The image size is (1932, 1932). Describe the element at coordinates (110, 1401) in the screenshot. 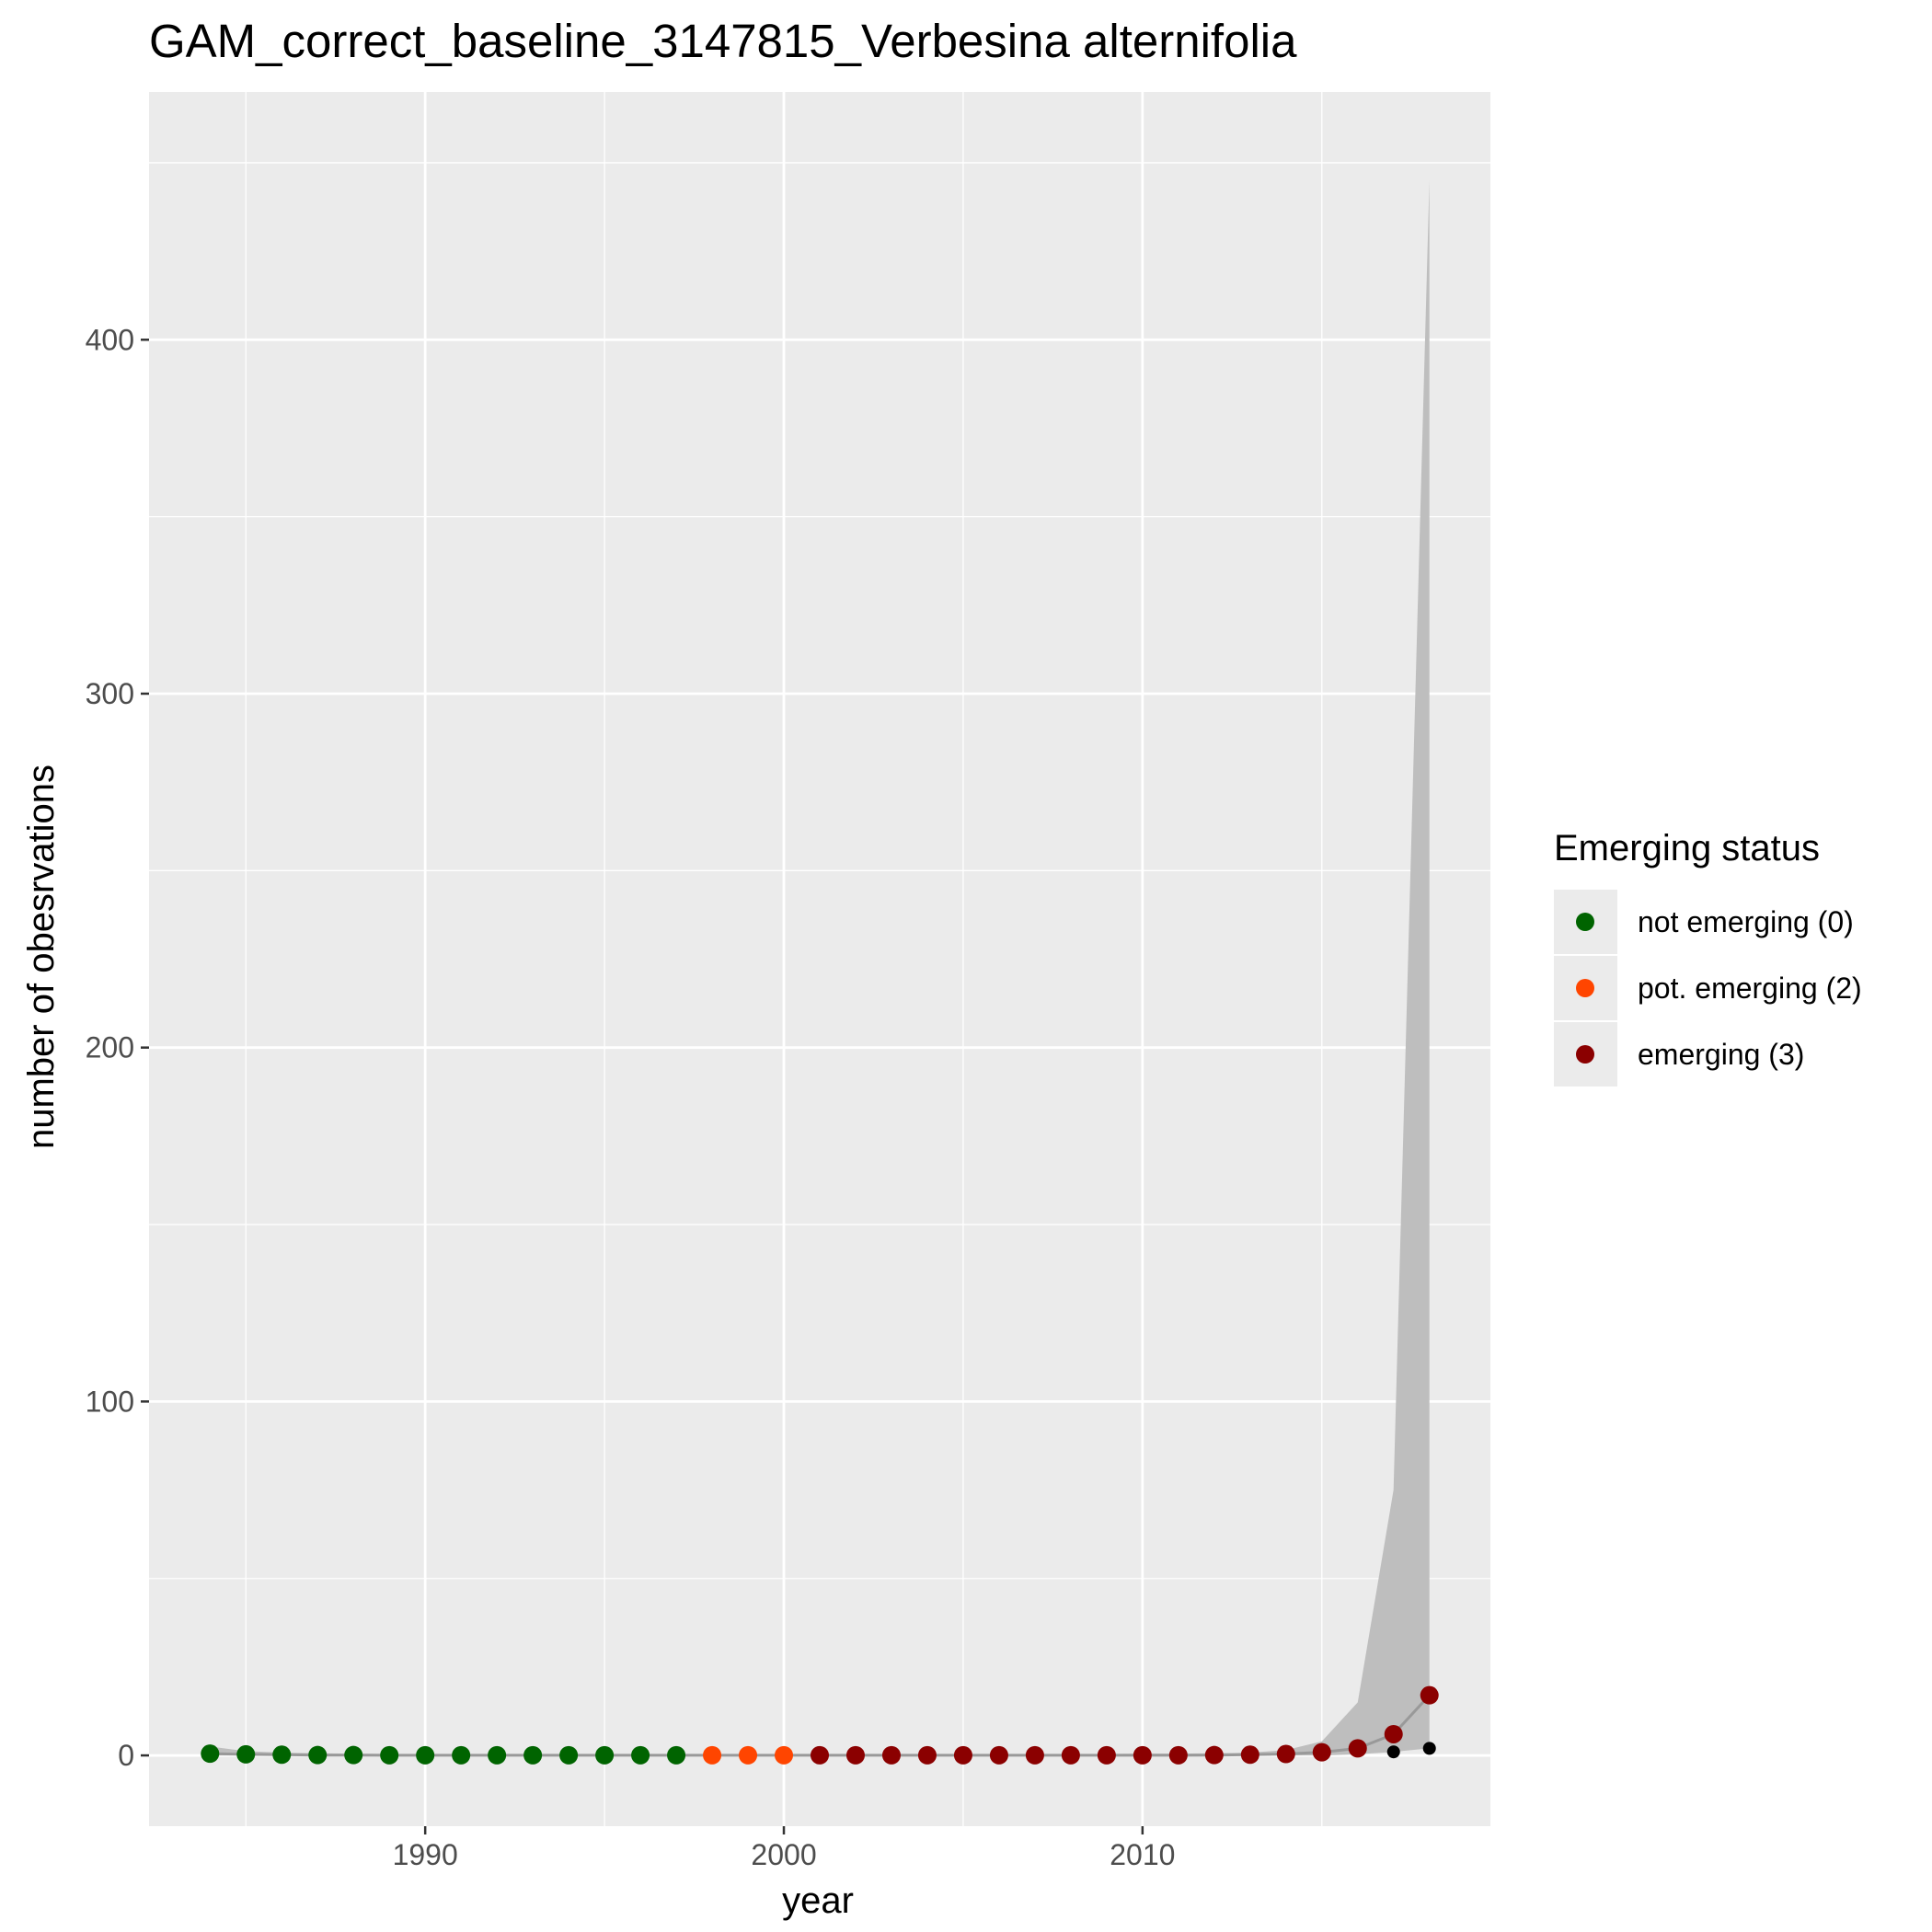

I see `y-tick-label: 100` at that location.